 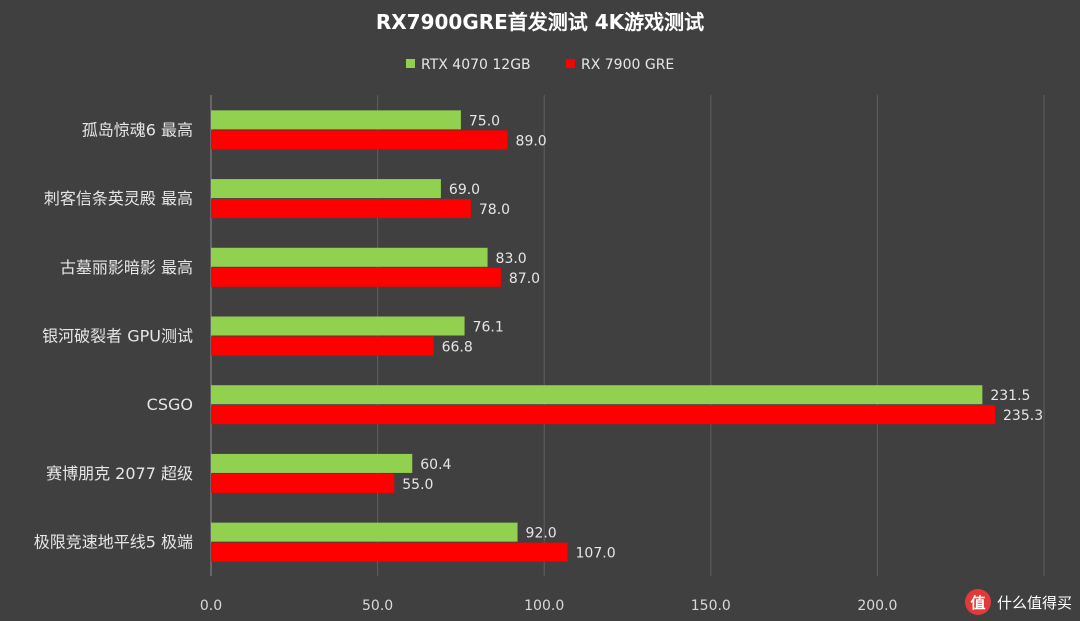 What do you see at coordinates (417, 485) in the screenshot?
I see `data-label: 55.0` at bounding box center [417, 485].